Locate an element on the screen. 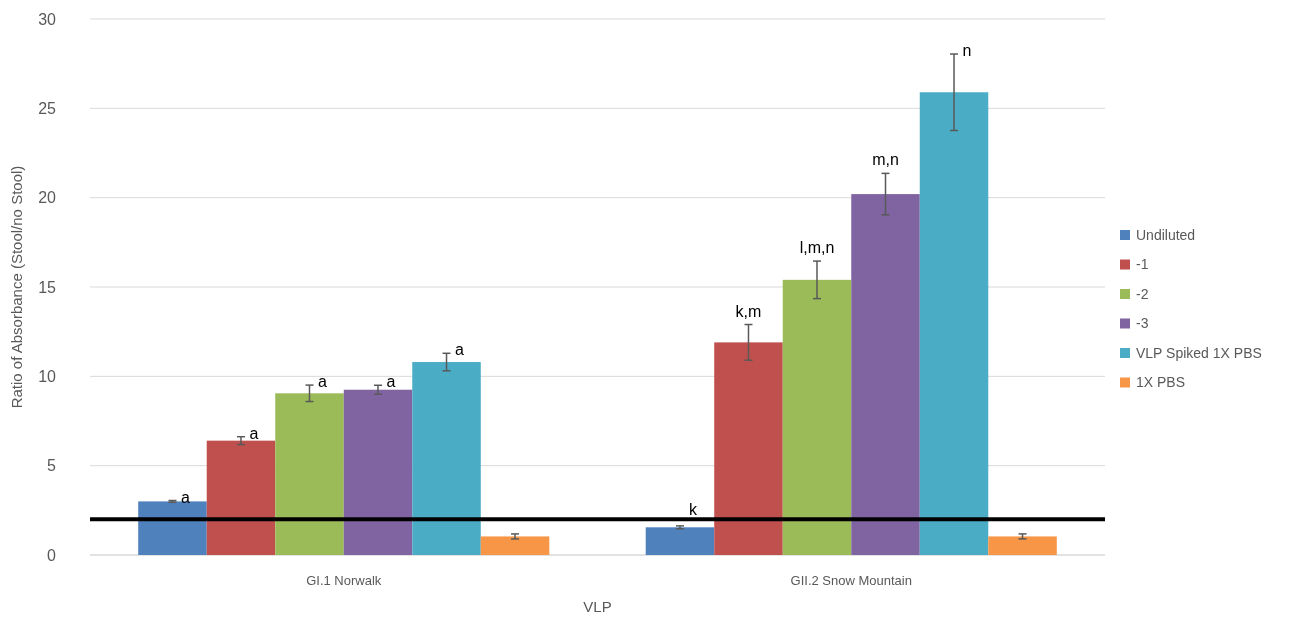 The height and width of the screenshot is (623, 1291). data-label: l,m,n is located at coordinates (817, 248).